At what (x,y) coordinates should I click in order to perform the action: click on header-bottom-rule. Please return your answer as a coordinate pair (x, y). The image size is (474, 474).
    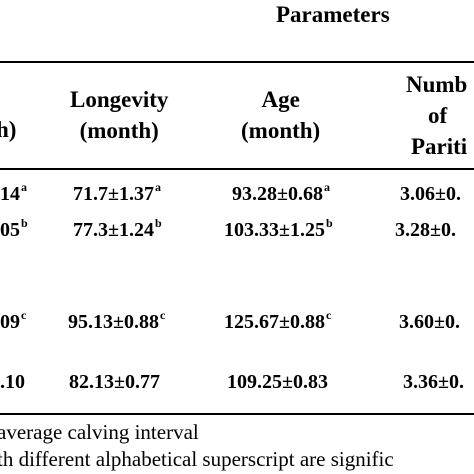
    Looking at the image, I should click on (237, 169).